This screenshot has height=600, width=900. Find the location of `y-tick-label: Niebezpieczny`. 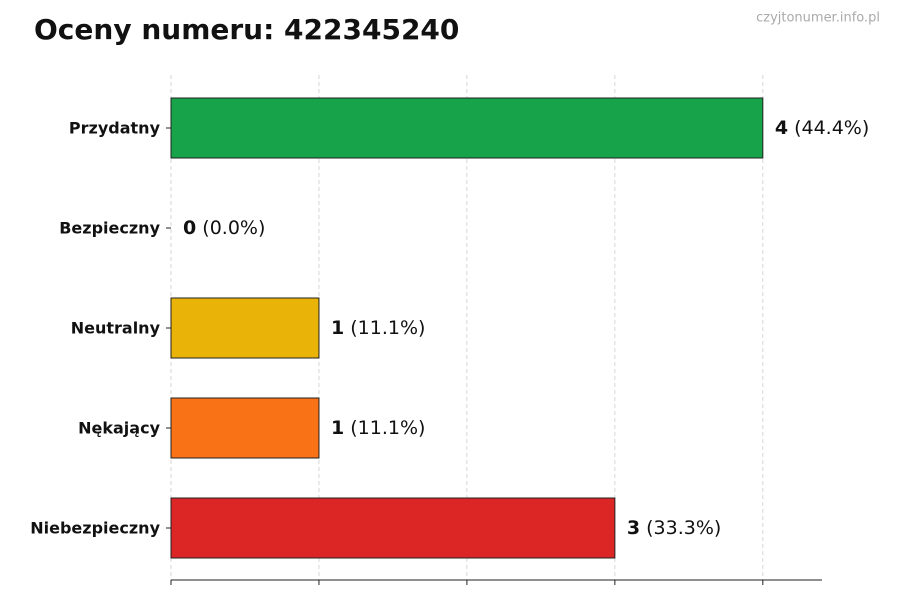

y-tick-label: Niebezpieczny is located at coordinates (95, 528).